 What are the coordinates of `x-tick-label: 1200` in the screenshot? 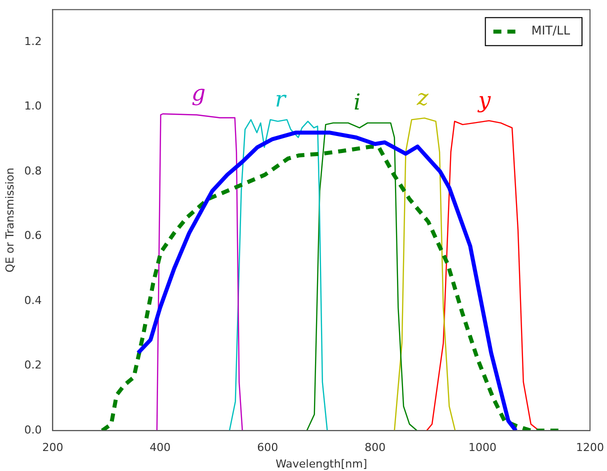 It's located at (590, 447).